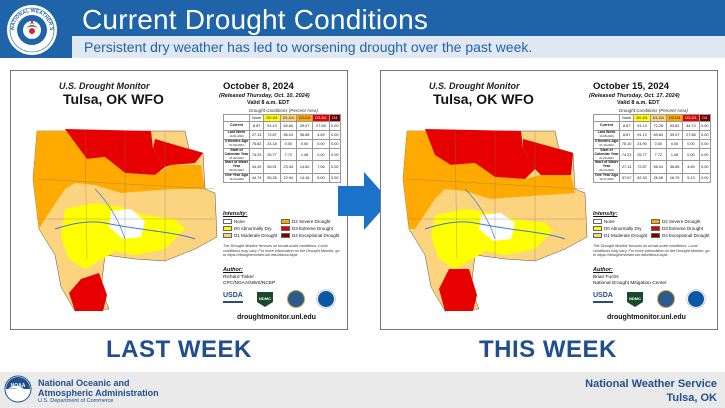 This screenshot has height=408, width=725. Describe the element at coordinates (642, 177) in the screenshot. I see `table-cell: 62.33` at that location.